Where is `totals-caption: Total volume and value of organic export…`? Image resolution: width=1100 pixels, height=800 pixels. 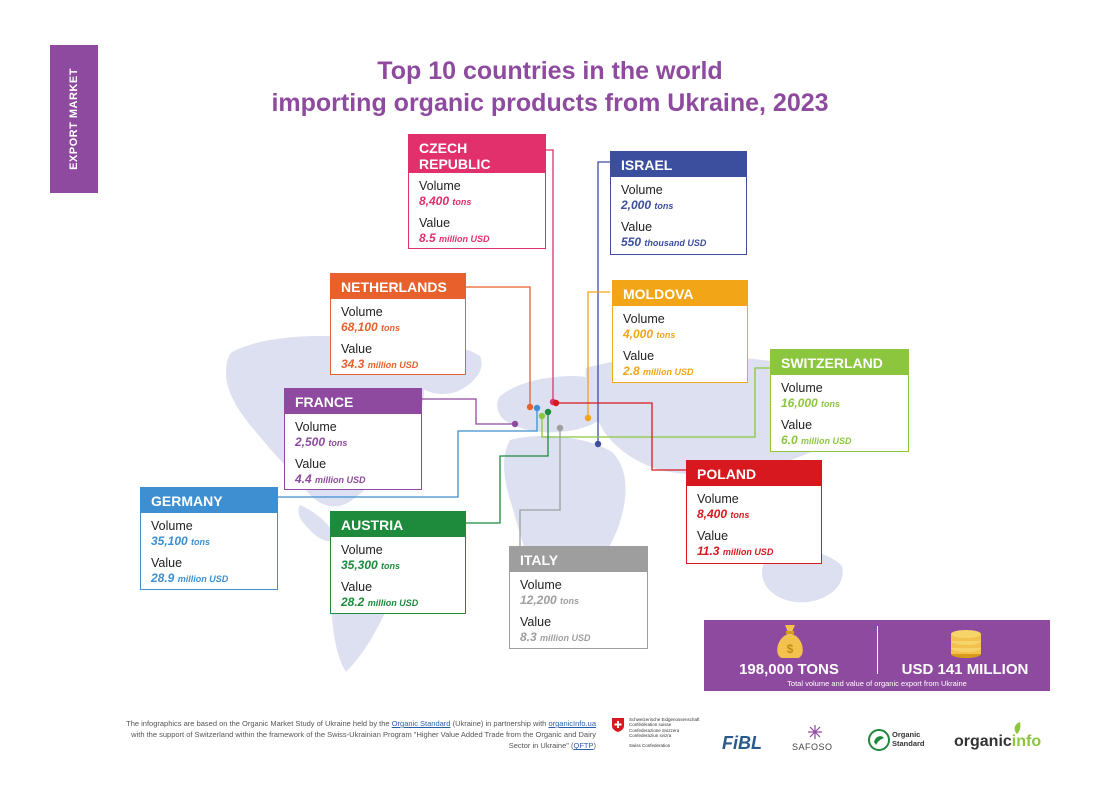
totals-caption: Total volume and value of organic export… is located at coordinates (877, 683).